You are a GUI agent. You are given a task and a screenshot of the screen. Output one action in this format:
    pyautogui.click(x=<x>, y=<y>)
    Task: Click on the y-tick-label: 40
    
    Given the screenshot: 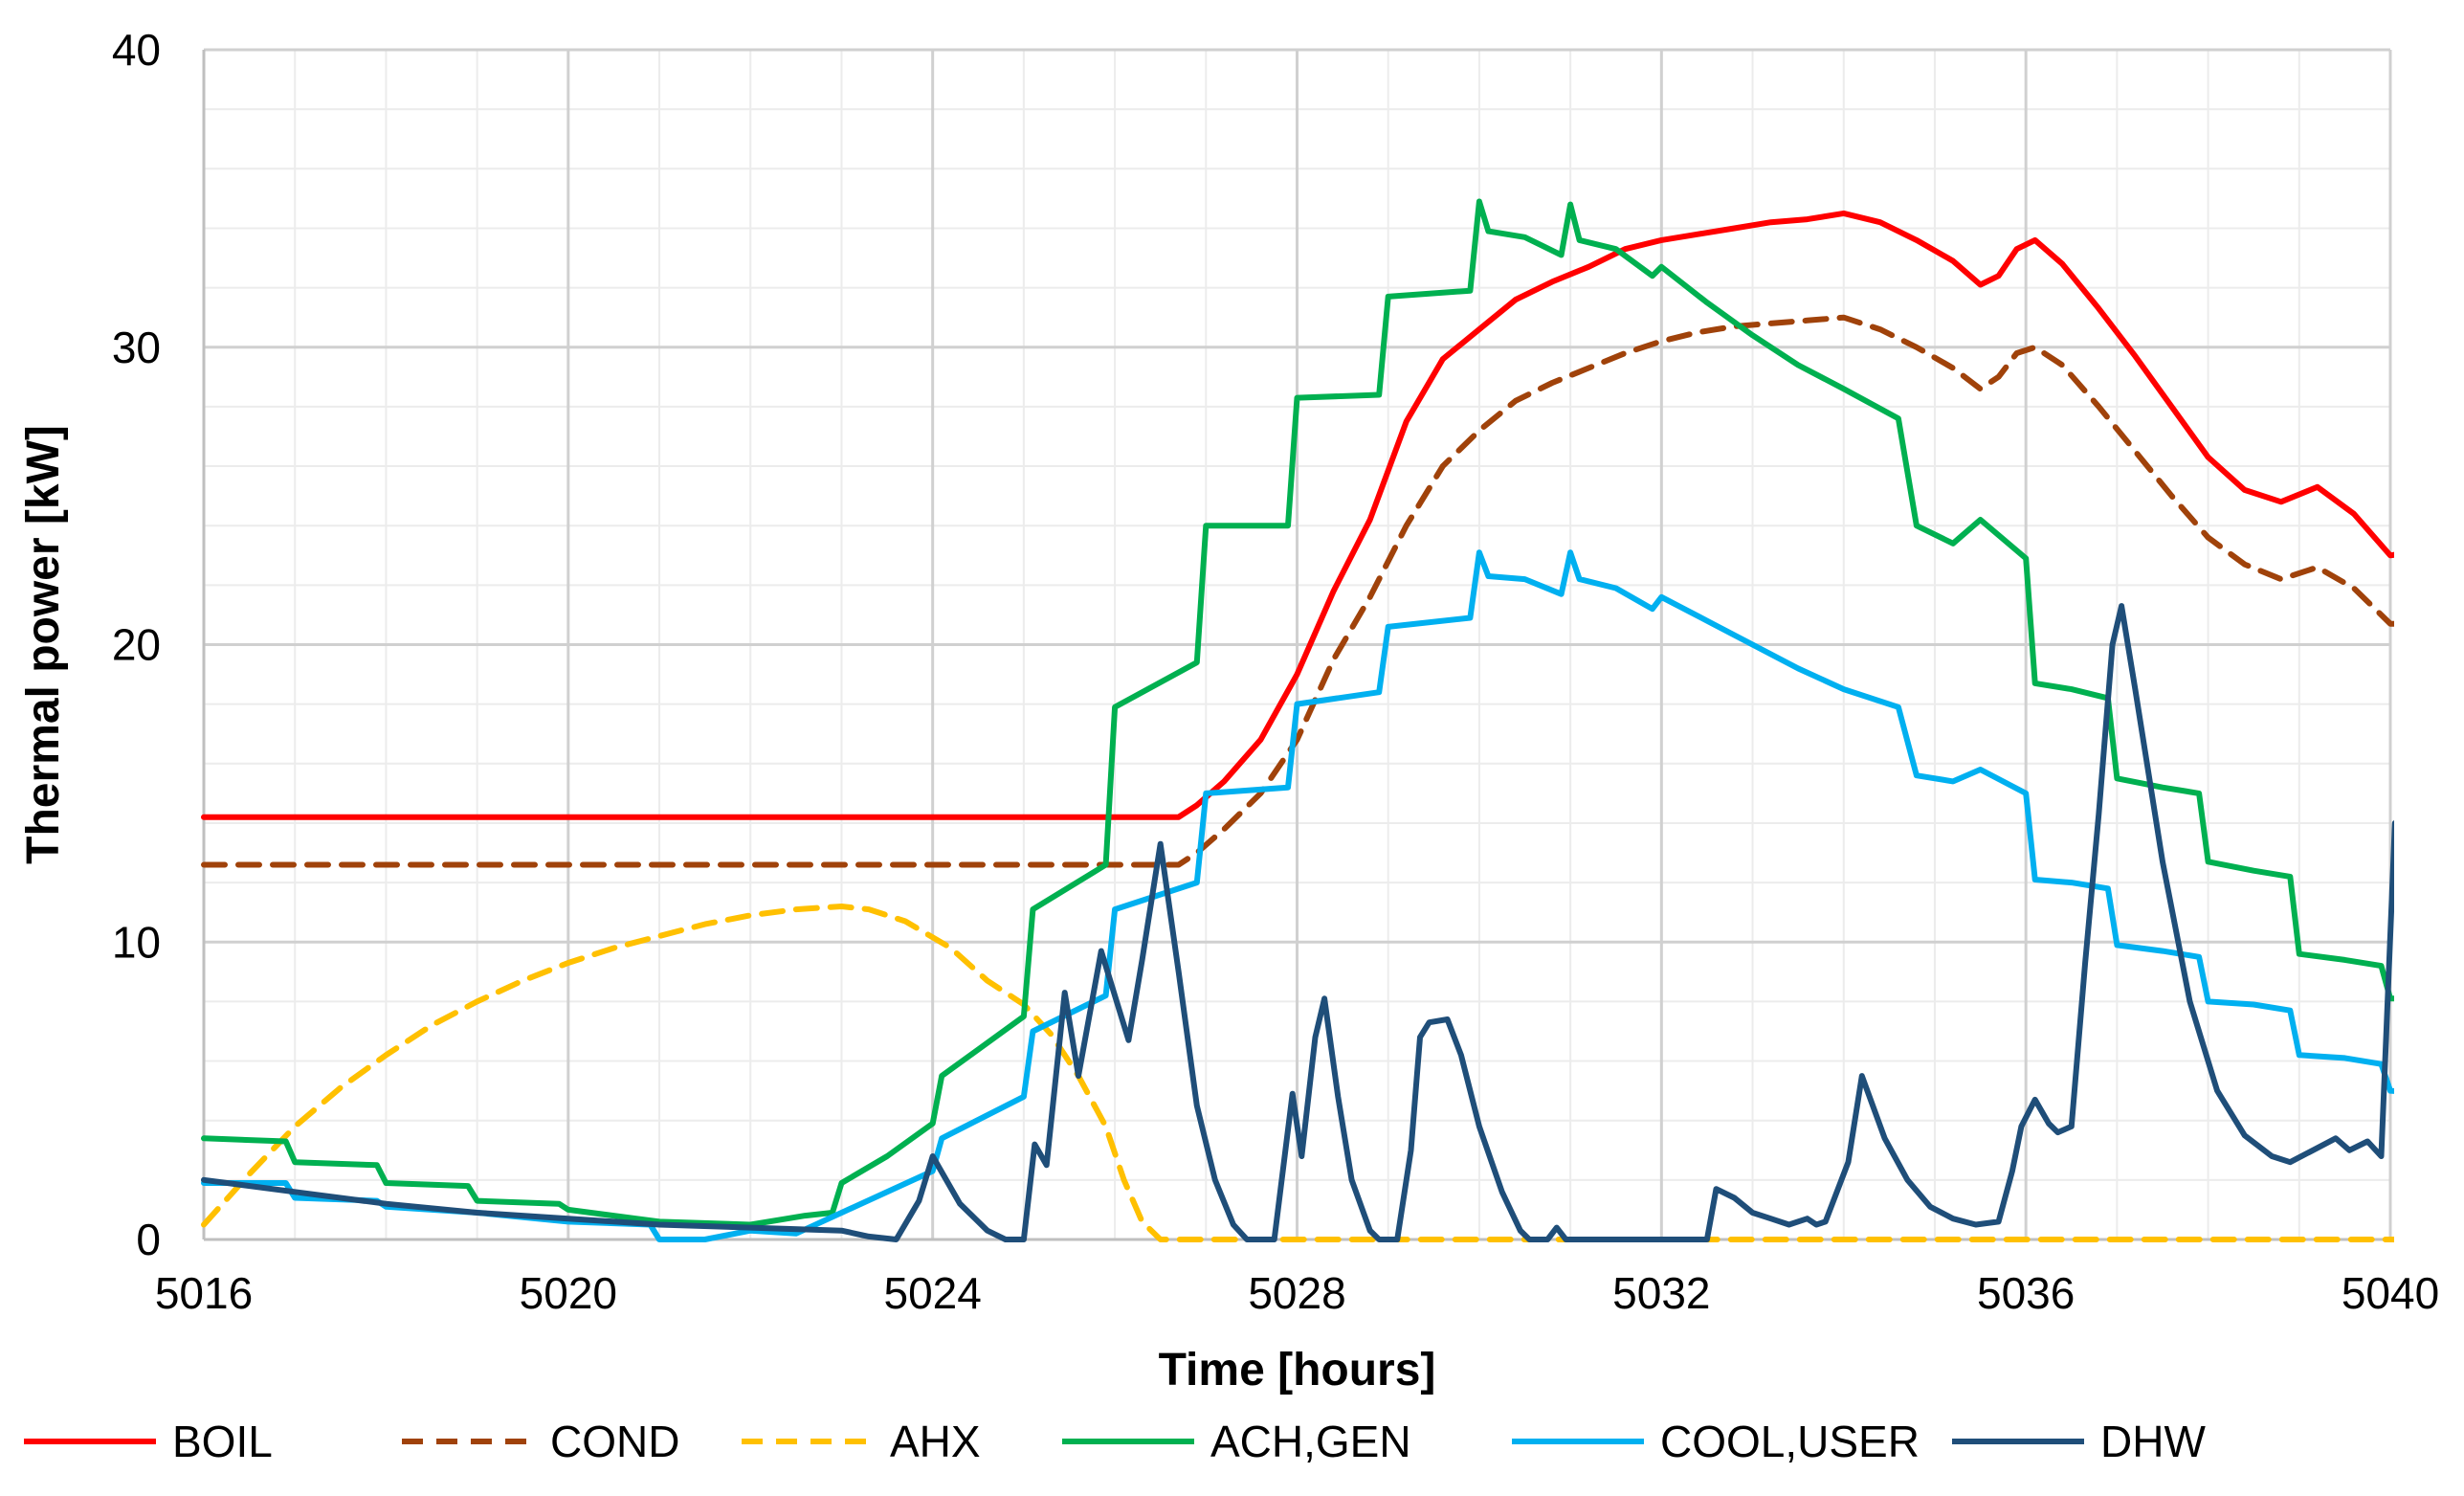 What is the action you would take?
    pyautogui.click(x=136, y=50)
    